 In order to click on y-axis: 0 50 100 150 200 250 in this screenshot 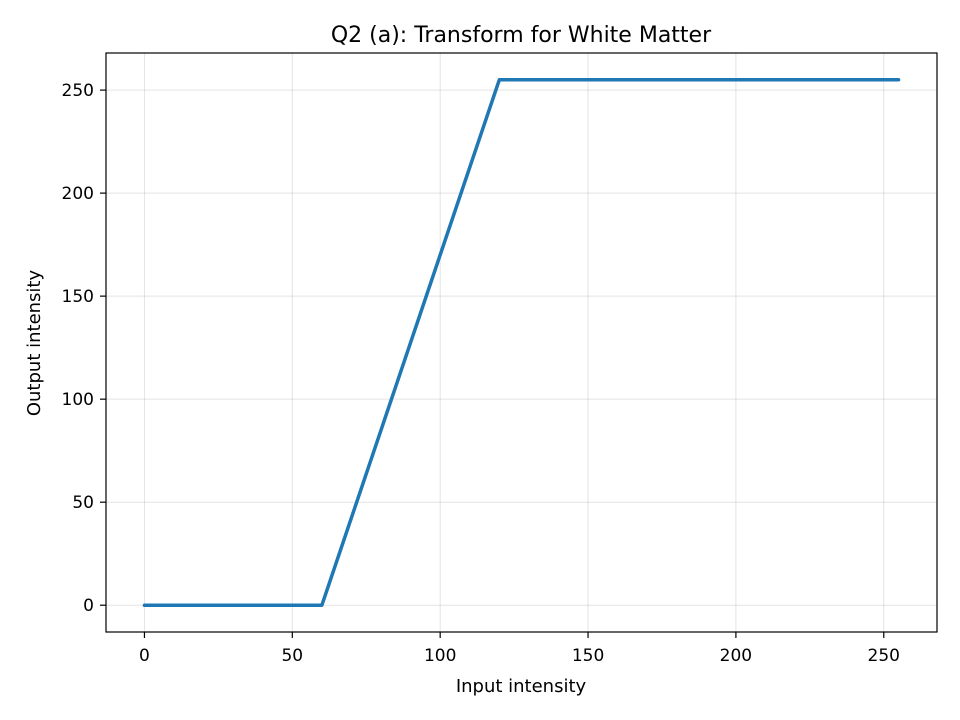, I will do `click(84, 348)`.